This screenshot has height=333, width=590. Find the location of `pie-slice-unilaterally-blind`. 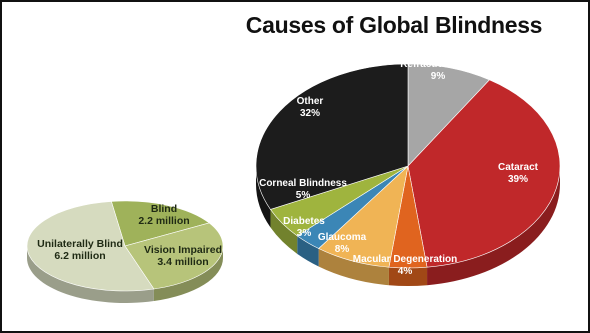

pie-slice-unilaterally-blind is located at coordinates (90, 246).